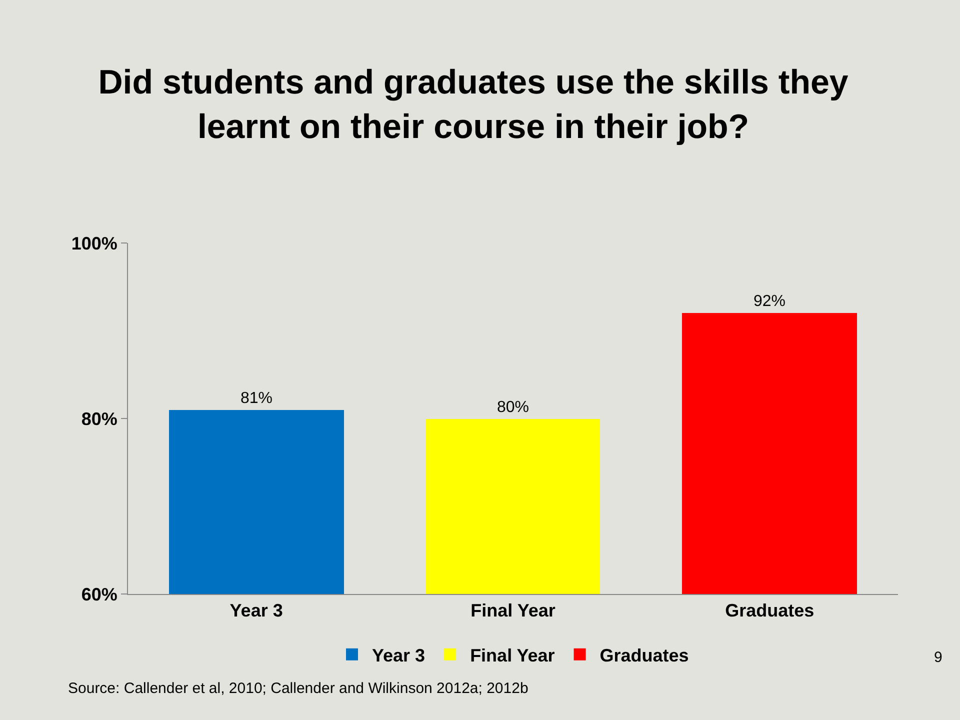 This screenshot has width=960, height=720. I want to click on text: 9, so click(938, 657).